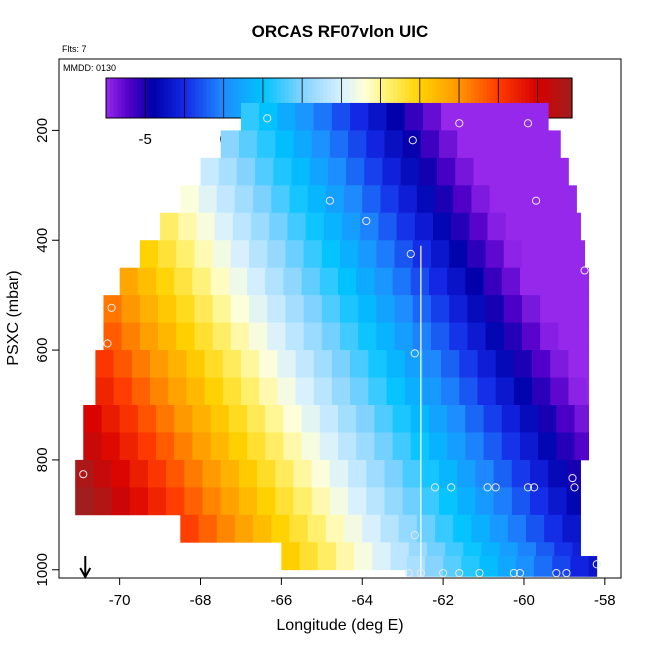 Image resolution: width=650 pixels, height=650 pixels. Describe the element at coordinates (339, 625) in the screenshot. I see `x-axis-label: Longitude (deg E)` at that location.